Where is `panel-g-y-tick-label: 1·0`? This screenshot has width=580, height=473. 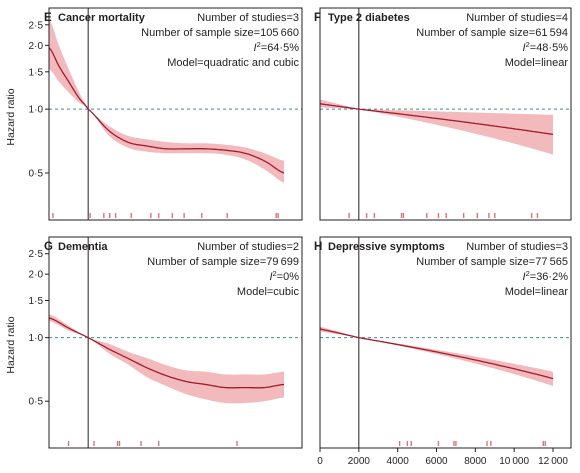 panel-g-y-tick-label: 1·0 is located at coordinates (36, 338).